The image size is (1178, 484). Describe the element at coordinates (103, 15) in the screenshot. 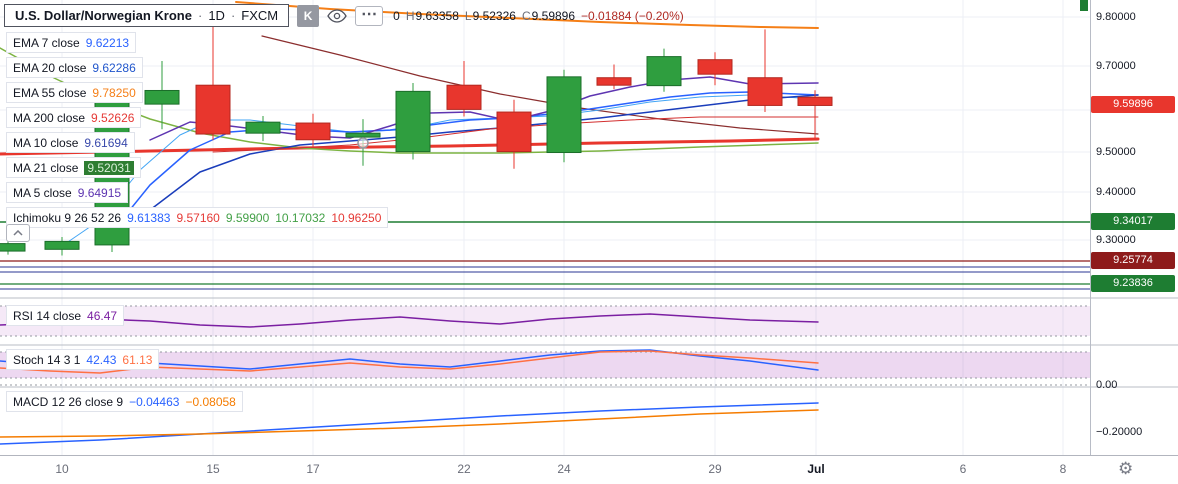

I see `symbol-title: U.S. Dollar/Norwegian Krone` at that location.